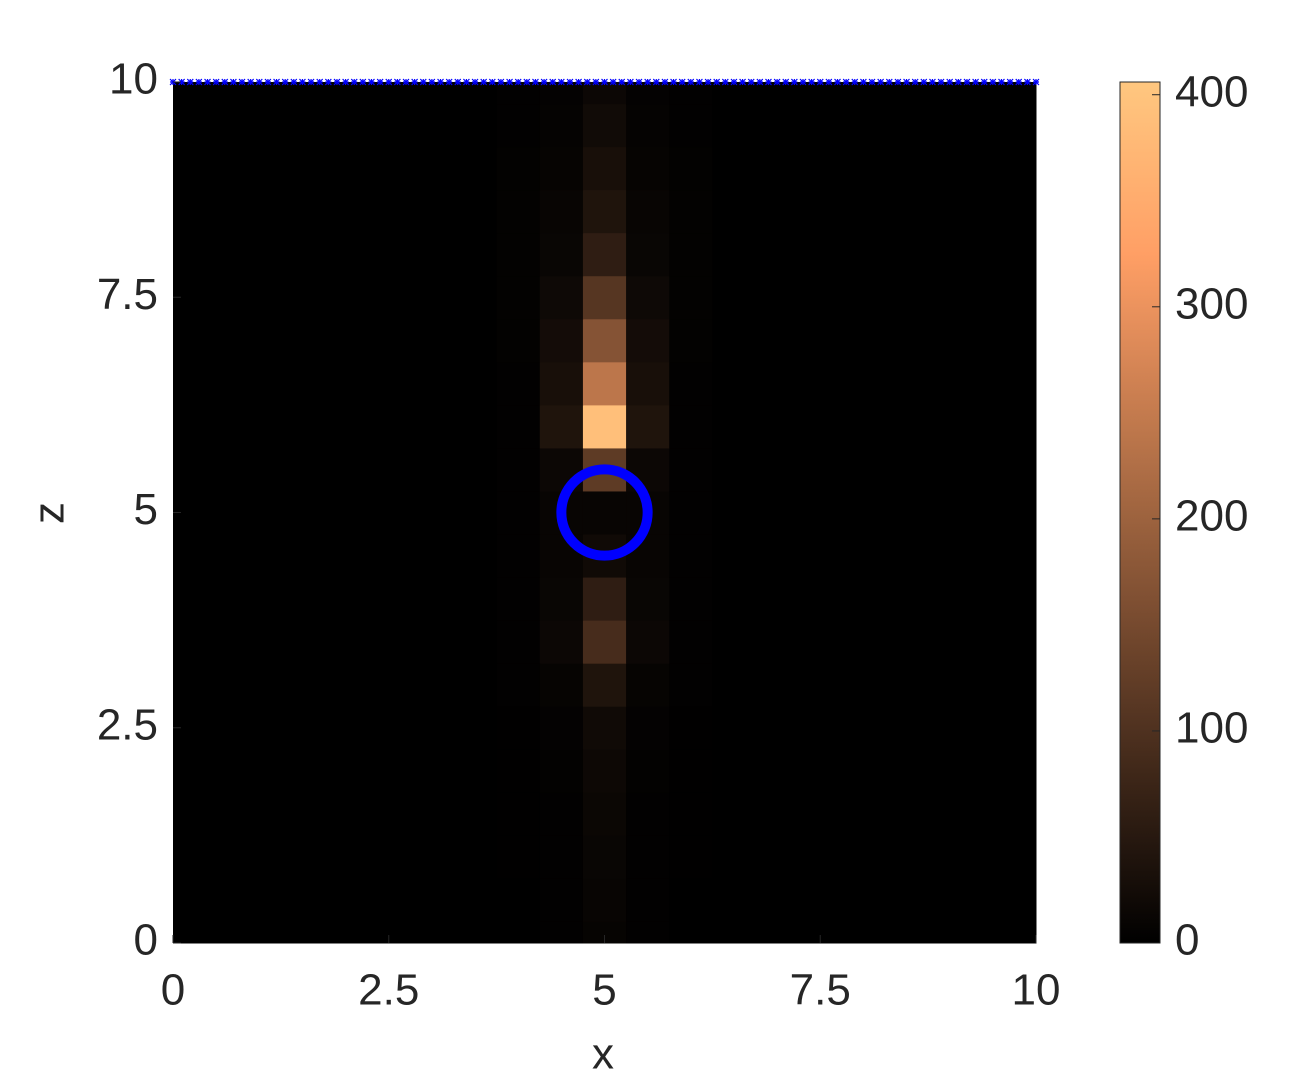 This screenshot has height=1088, width=1313. Describe the element at coordinates (1187, 940) in the screenshot. I see `colorbar-tick-label: 0` at that location.